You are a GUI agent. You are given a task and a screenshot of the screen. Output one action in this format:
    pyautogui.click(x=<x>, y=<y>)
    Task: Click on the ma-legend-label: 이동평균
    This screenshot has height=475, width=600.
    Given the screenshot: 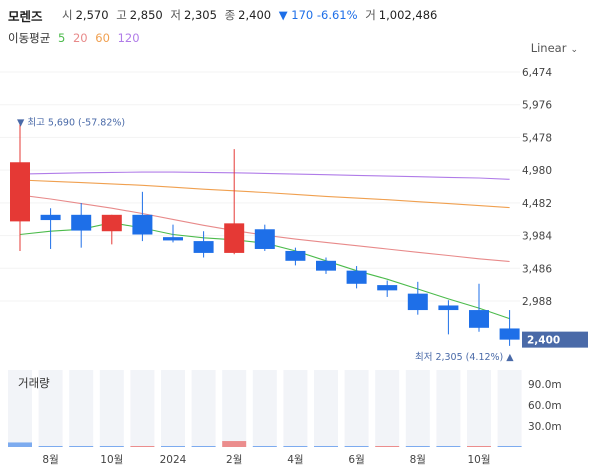 What is the action you would take?
    pyautogui.click(x=29, y=38)
    